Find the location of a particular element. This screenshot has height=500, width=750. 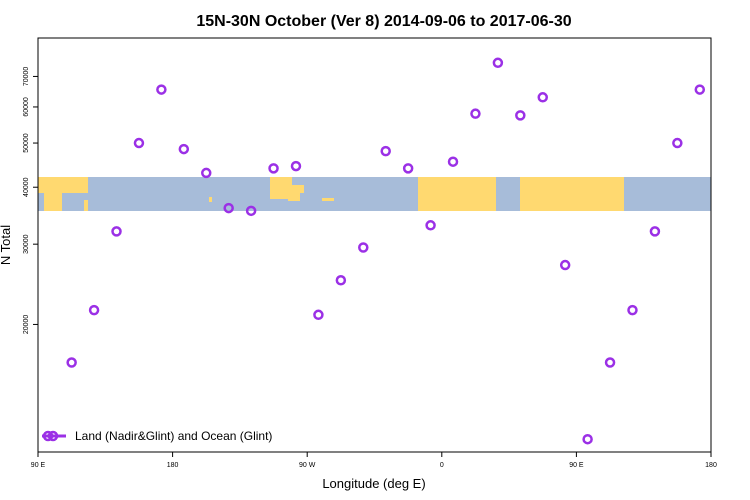

world-map-band is located at coordinates (374, 194).